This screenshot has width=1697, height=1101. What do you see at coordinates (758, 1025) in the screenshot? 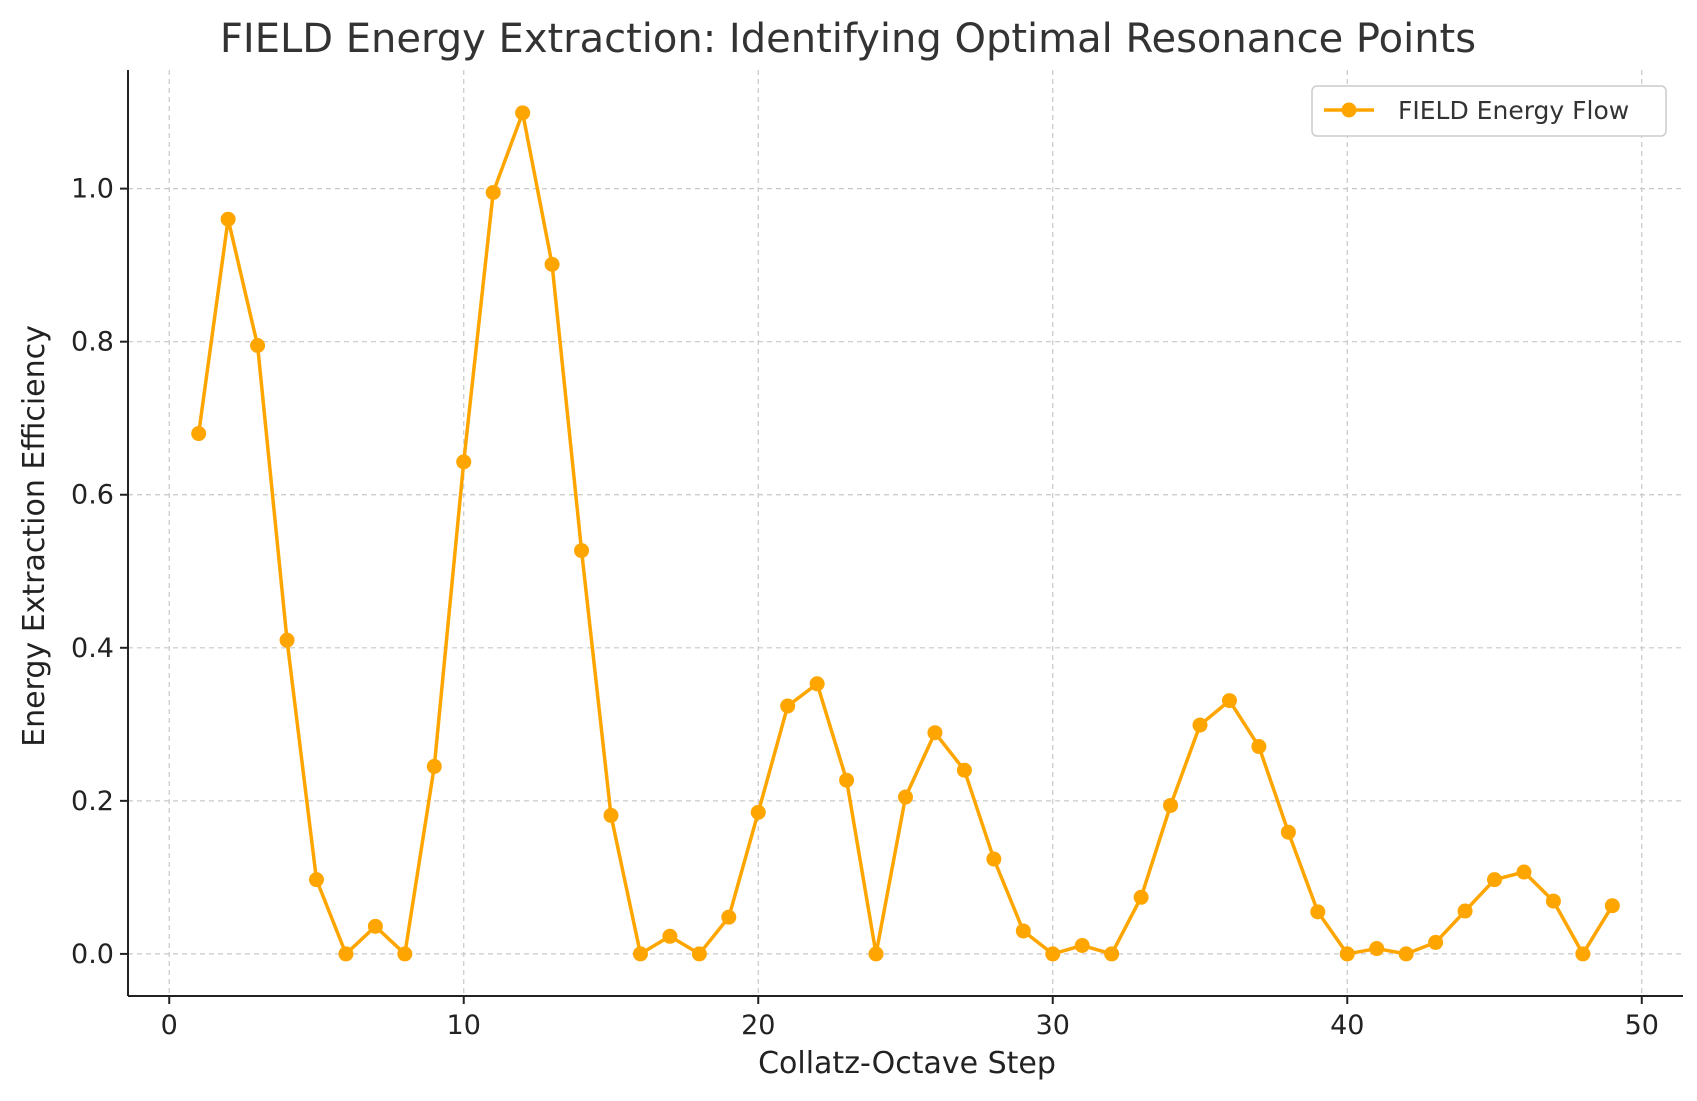
I see `x-tick-label: 20` at bounding box center [758, 1025].